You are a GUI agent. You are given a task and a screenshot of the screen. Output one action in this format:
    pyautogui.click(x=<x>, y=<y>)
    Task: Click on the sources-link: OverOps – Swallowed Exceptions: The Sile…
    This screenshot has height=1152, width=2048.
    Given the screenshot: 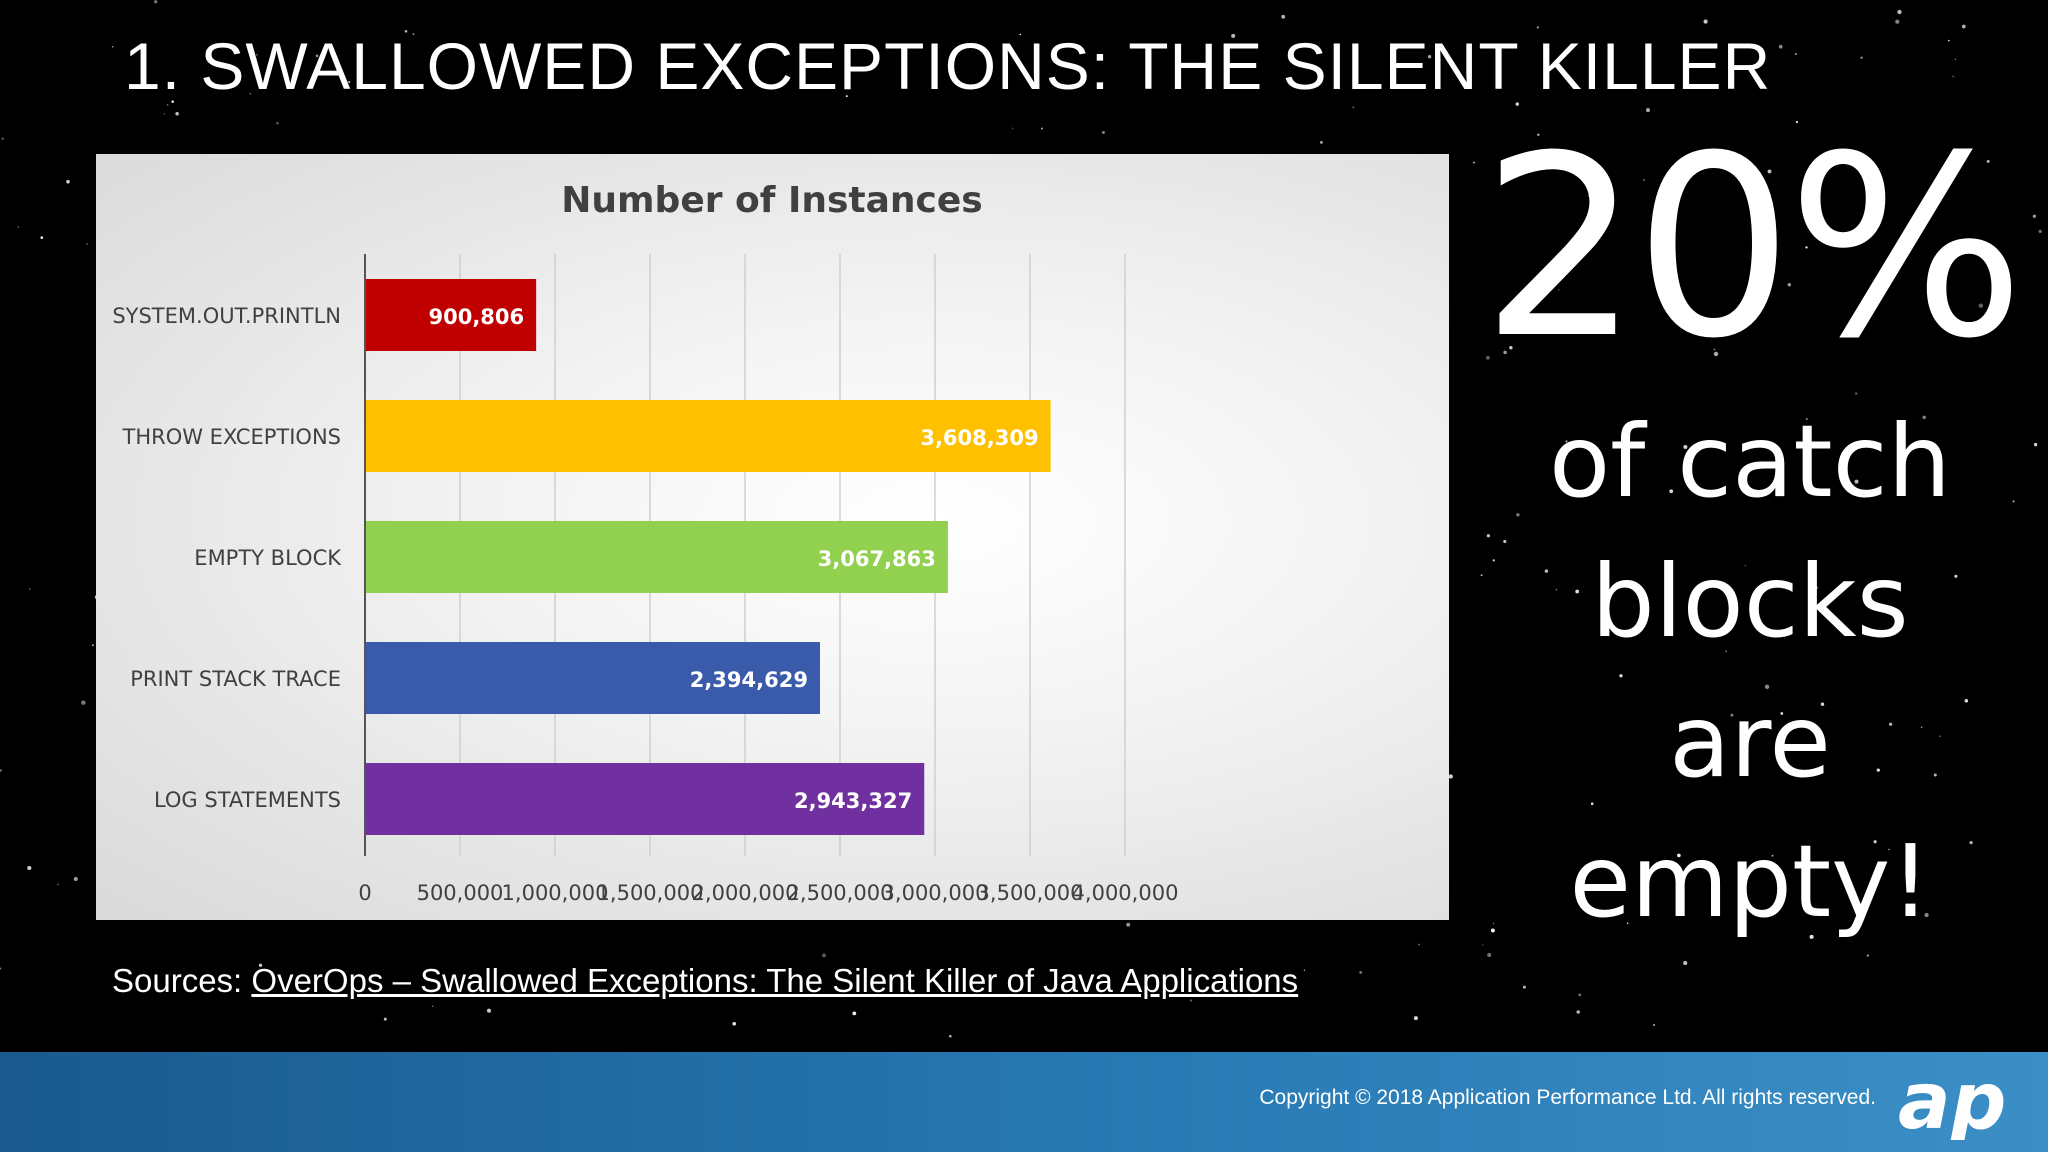 What is the action you would take?
    pyautogui.click(x=775, y=980)
    